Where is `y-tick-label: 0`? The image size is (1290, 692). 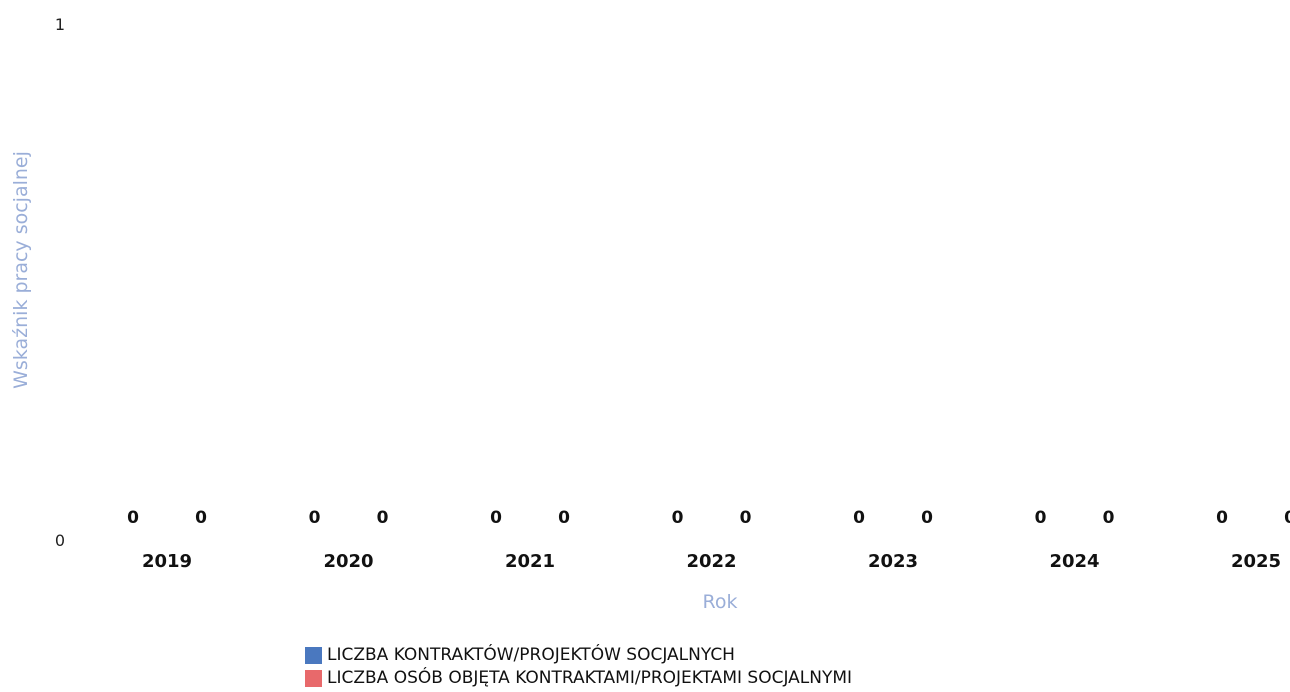
y-tick-label: 0 is located at coordinates (60, 540).